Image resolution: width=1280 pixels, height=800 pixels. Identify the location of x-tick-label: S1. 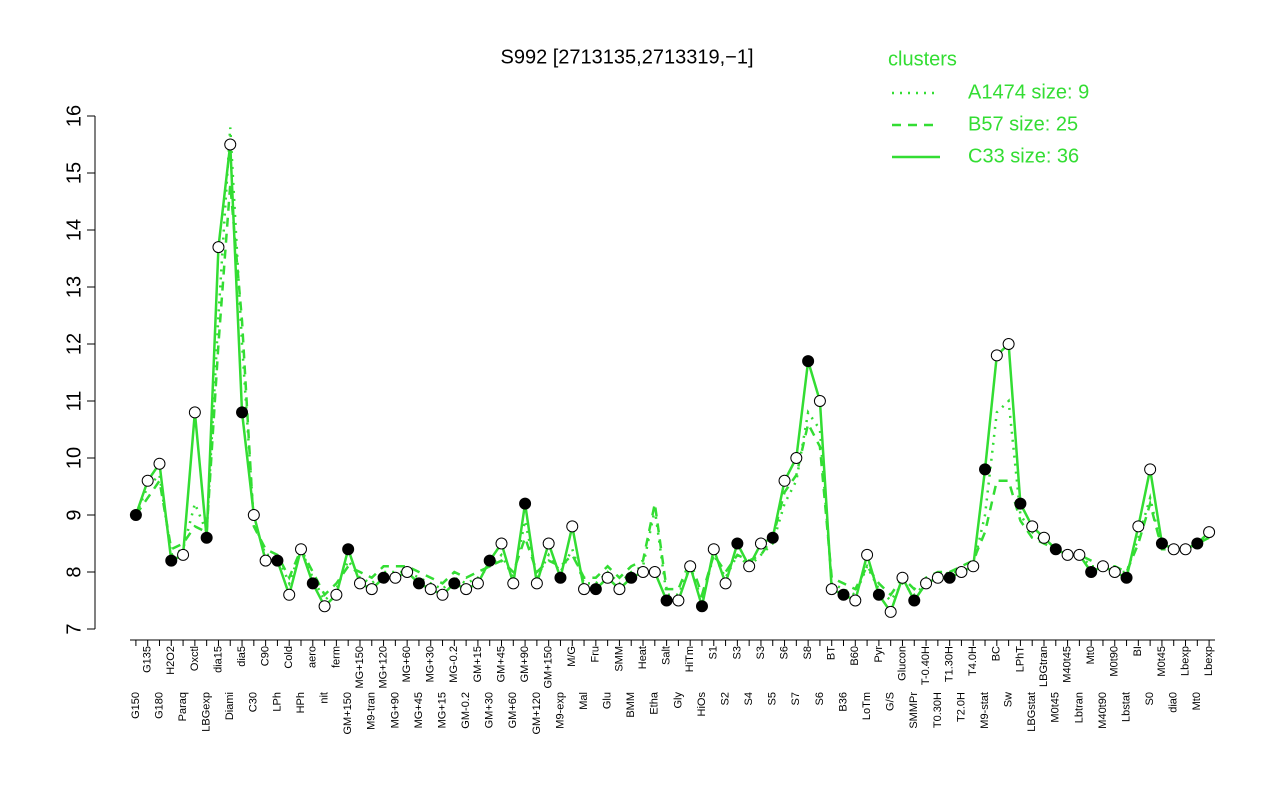
(714, 652).